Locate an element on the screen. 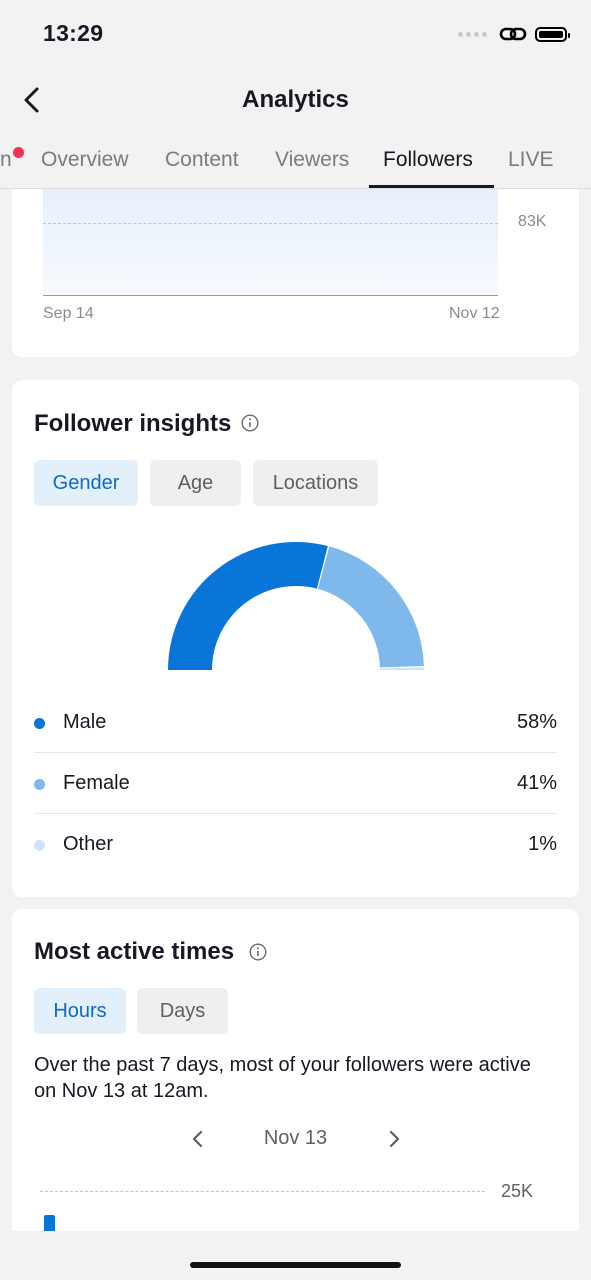 This screenshot has width=591, height=1280. legend-label: Other is located at coordinates (88, 844).